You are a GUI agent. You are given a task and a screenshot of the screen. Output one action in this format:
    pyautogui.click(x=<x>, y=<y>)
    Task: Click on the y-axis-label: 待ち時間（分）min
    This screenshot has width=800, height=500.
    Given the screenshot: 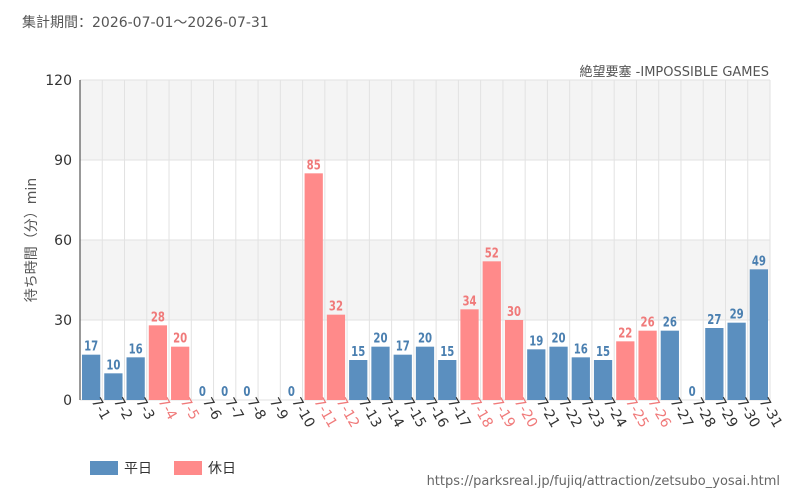 What is the action you would take?
    pyautogui.click(x=32, y=240)
    